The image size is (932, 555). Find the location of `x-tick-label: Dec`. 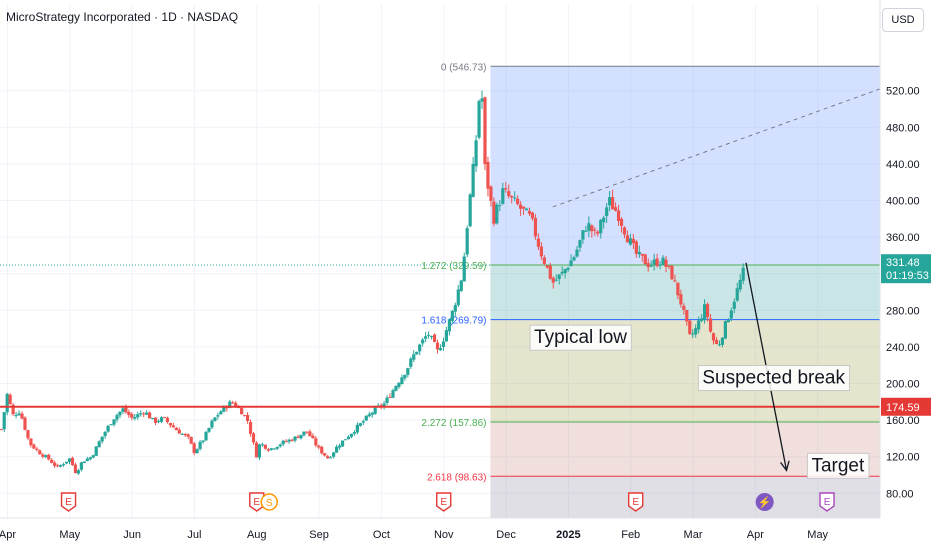

x-tick-label: Dec is located at coordinates (506, 535).